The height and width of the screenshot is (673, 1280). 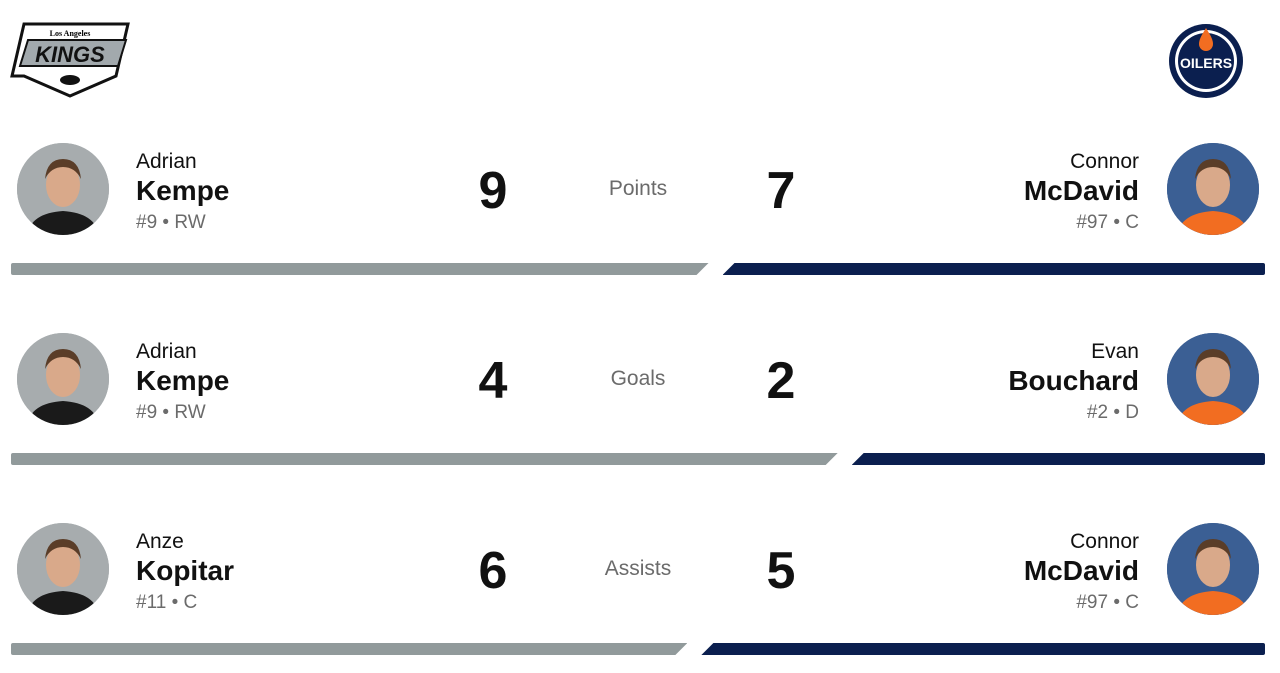 I want to click on player-info-right: Evan Bouchard #2 • D, so click(x=1073, y=384).